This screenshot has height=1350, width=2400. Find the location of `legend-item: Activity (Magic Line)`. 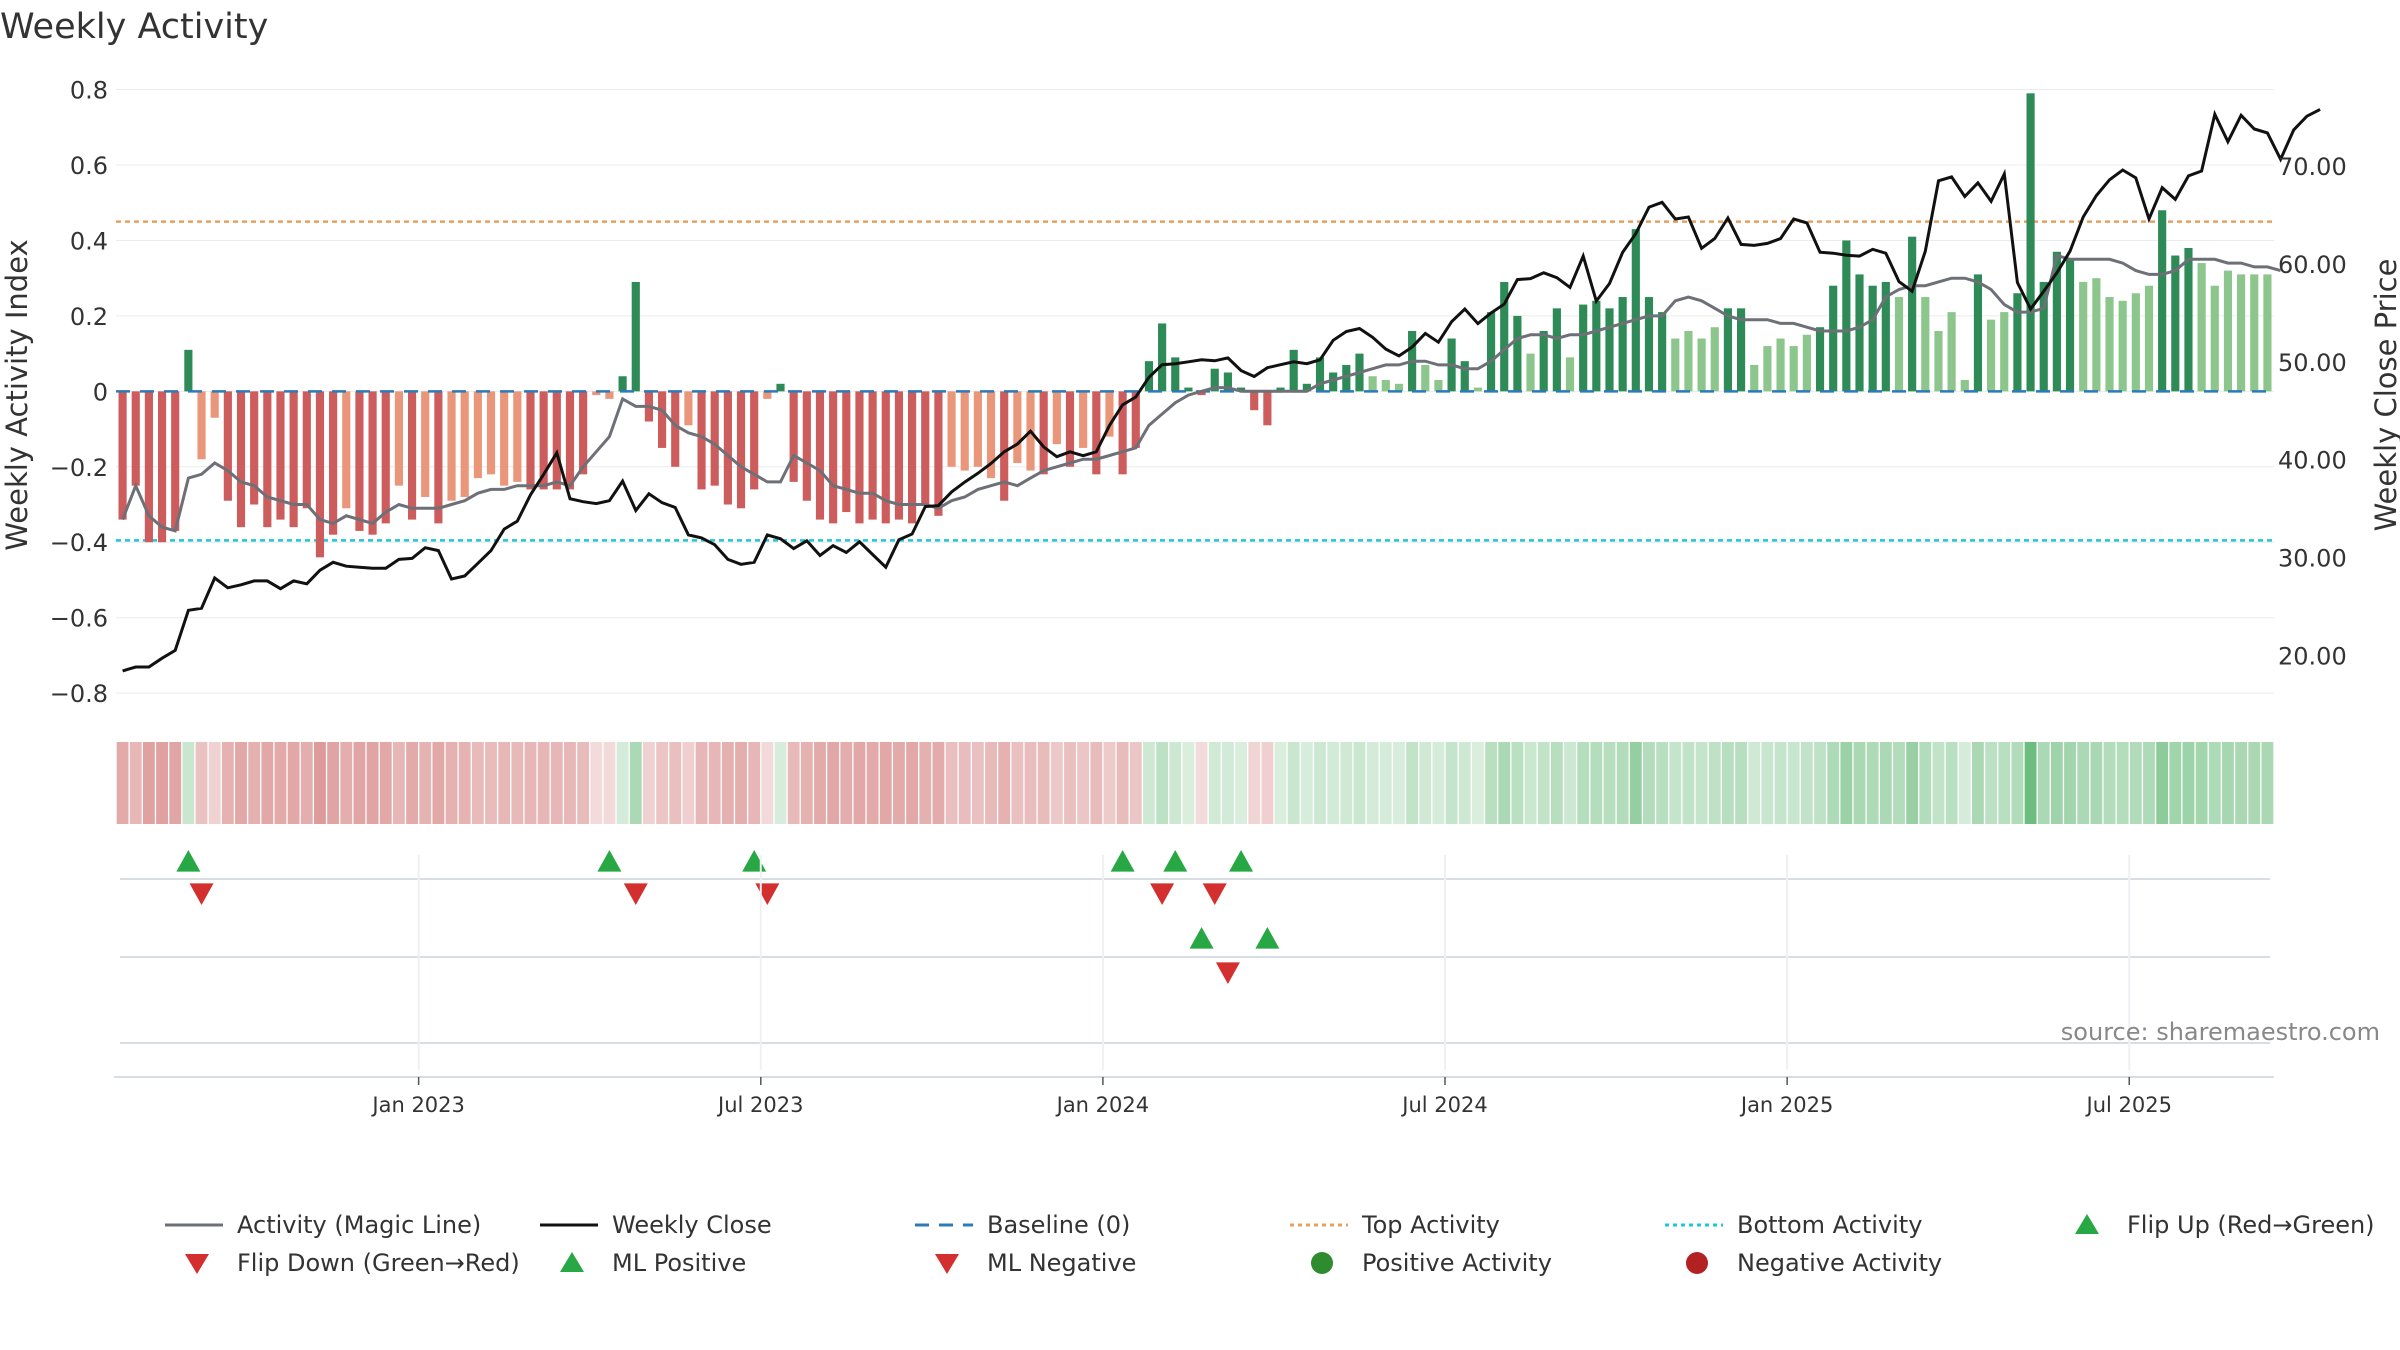

legend-item: Activity (Magic Line) is located at coordinates (323, 1225).